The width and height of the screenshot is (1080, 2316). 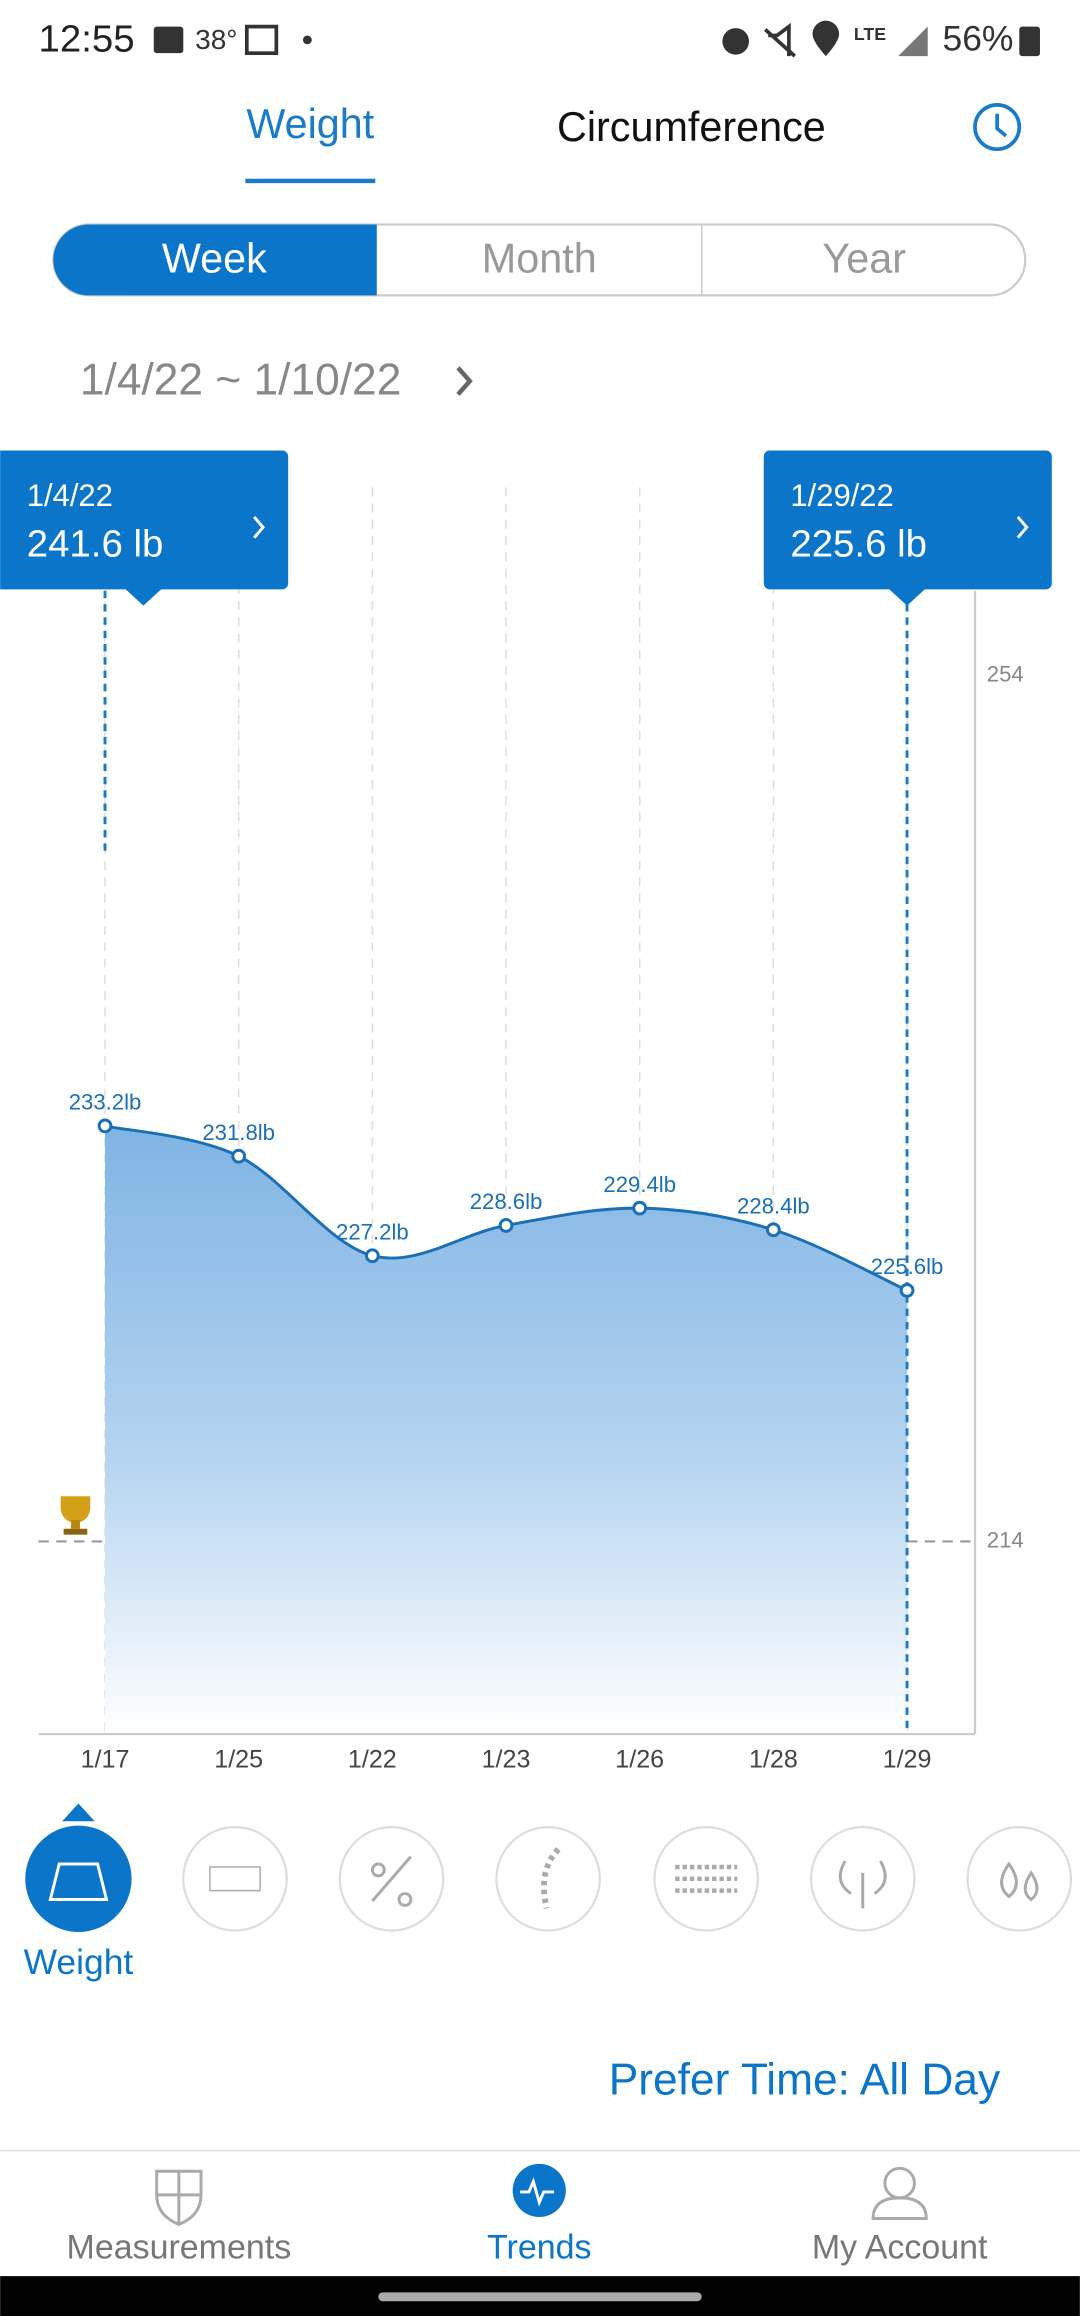 I want to click on y-tick-label: 254, so click(x=1005, y=674).